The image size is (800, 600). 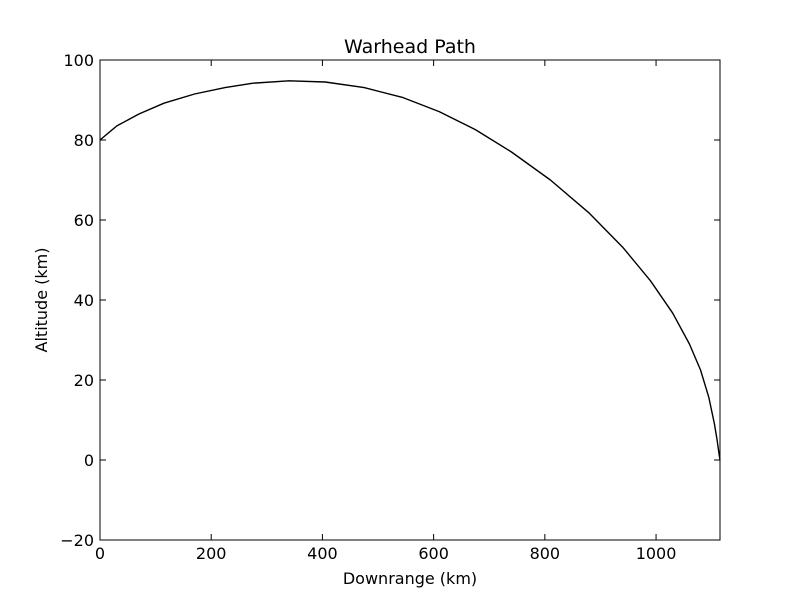 What do you see at coordinates (211, 553) in the screenshot?
I see `x-tick-label: 200` at bounding box center [211, 553].